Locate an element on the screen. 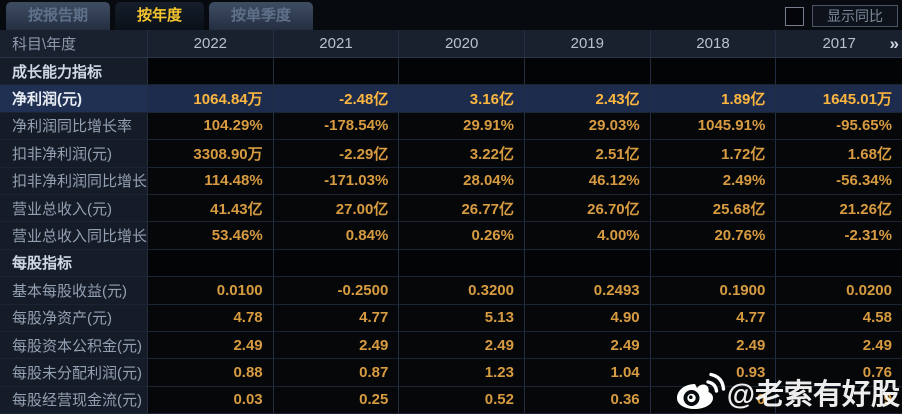 The height and width of the screenshot is (414, 902). year-column-header: 2017» is located at coordinates (861, 43).